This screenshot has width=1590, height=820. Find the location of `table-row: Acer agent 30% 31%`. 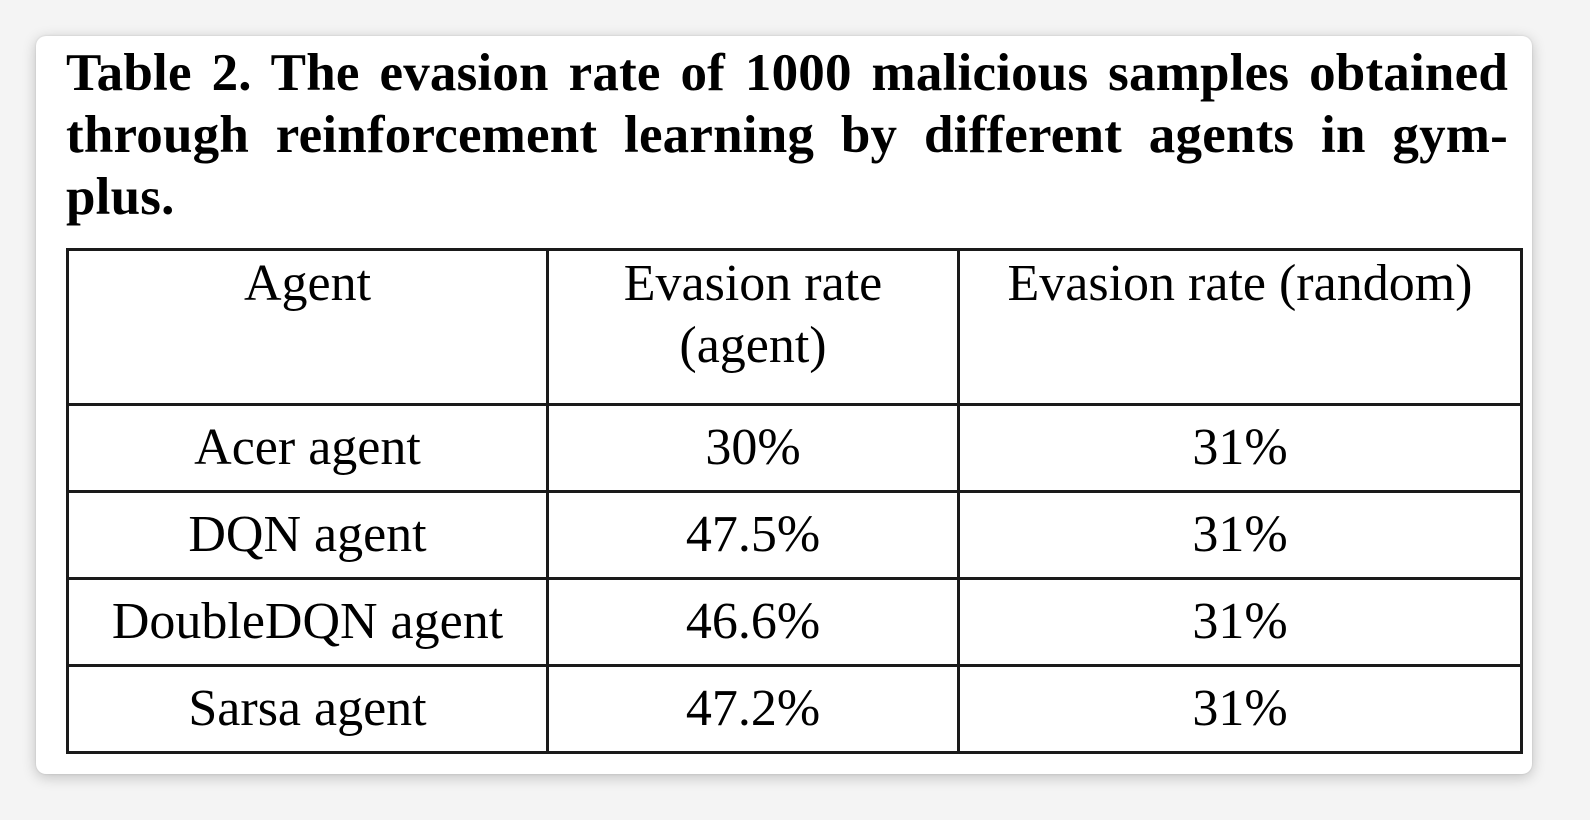

table-row: Acer agent 30% 31% is located at coordinates (794, 448).